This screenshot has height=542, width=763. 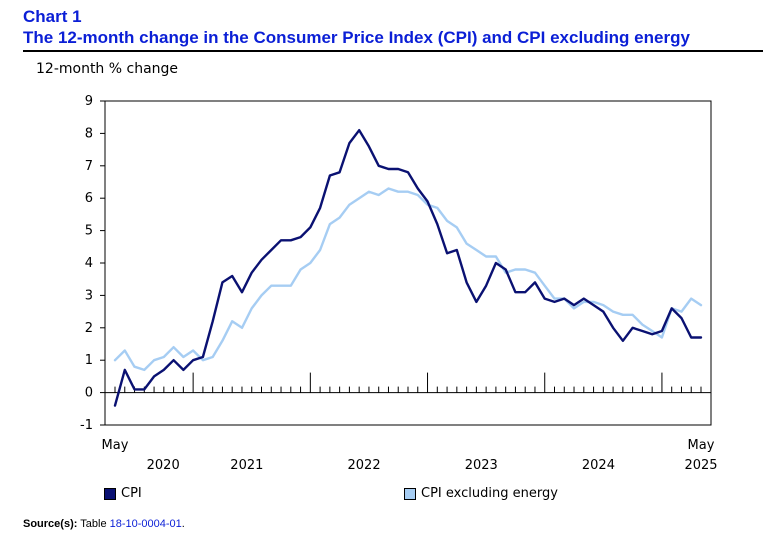 What do you see at coordinates (89, 393) in the screenshot?
I see `y-tick-label: 0` at bounding box center [89, 393].